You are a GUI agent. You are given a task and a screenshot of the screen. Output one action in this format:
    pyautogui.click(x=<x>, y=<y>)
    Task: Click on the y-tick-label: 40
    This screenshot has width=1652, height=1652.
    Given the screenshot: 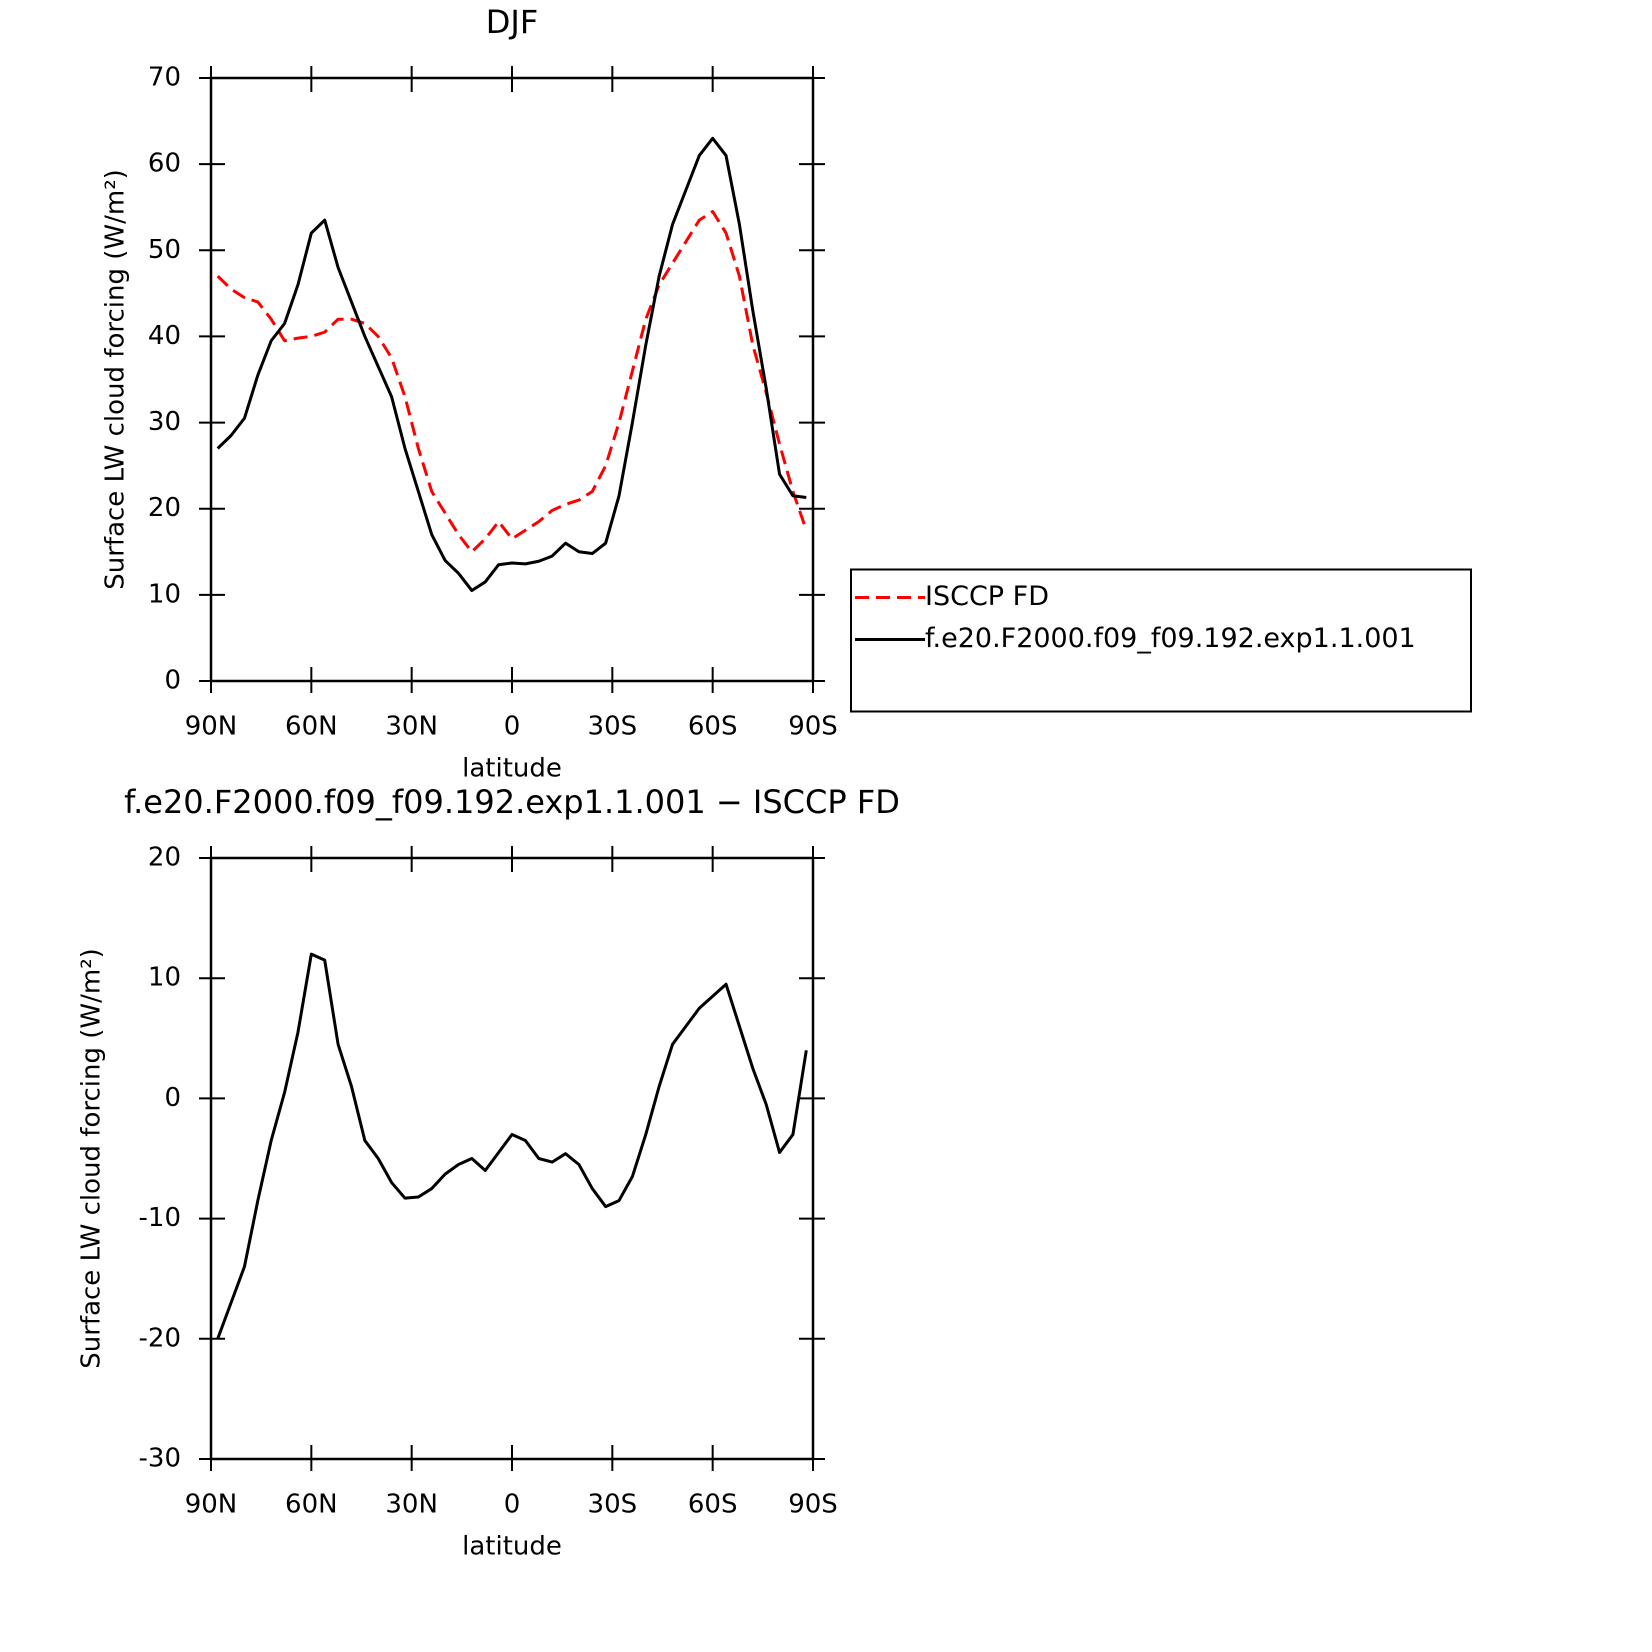 What is the action you would take?
    pyautogui.click(x=164, y=336)
    